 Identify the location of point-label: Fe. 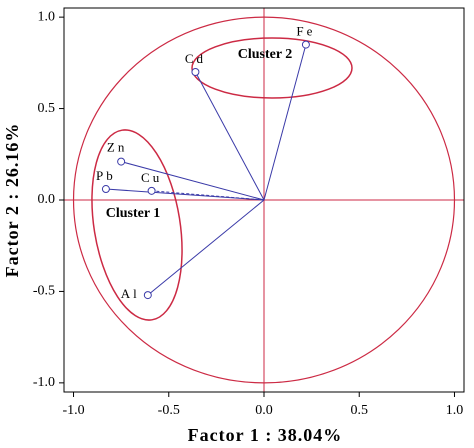
(305, 31).